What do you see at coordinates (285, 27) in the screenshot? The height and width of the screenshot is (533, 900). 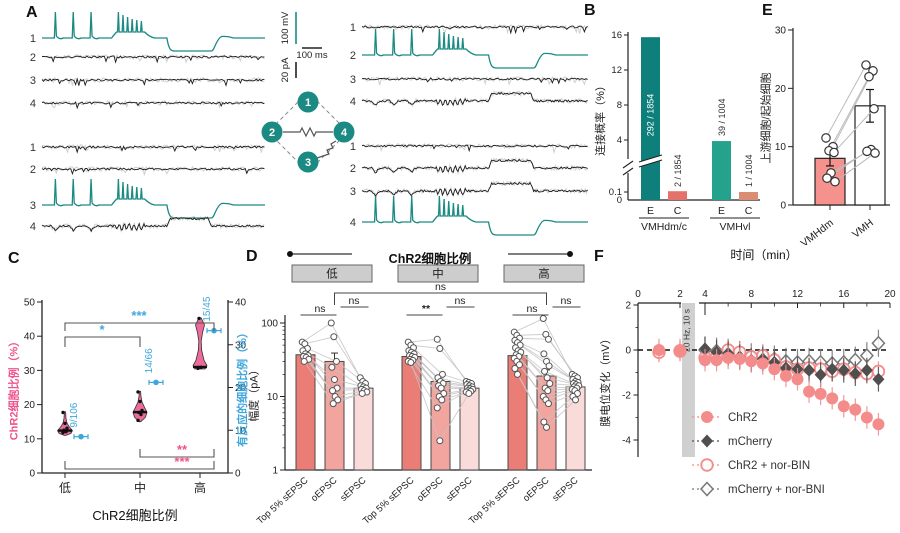 I see `scalebar-100mV-label: 100 mV` at bounding box center [285, 27].